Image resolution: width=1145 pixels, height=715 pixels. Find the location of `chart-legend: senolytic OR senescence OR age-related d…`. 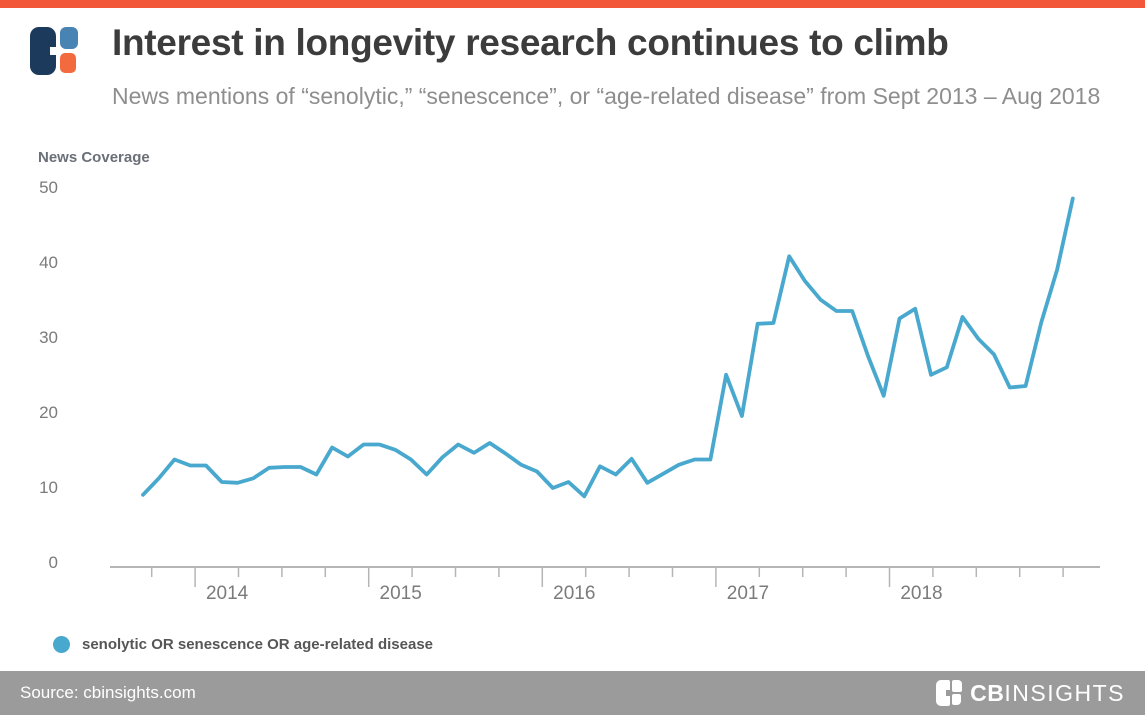

chart-legend: senolytic OR senescence OR age-related d… is located at coordinates (243, 644).